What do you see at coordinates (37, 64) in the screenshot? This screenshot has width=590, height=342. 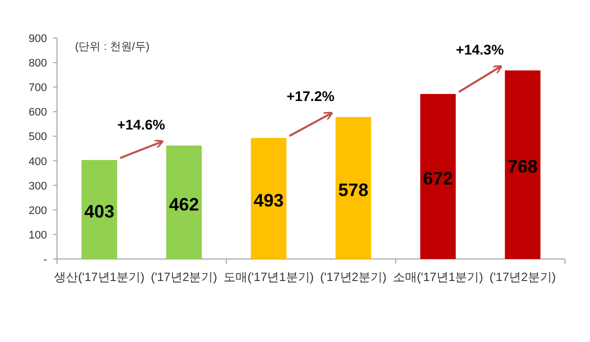 I see `y-tick-label: 800` at bounding box center [37, 64].